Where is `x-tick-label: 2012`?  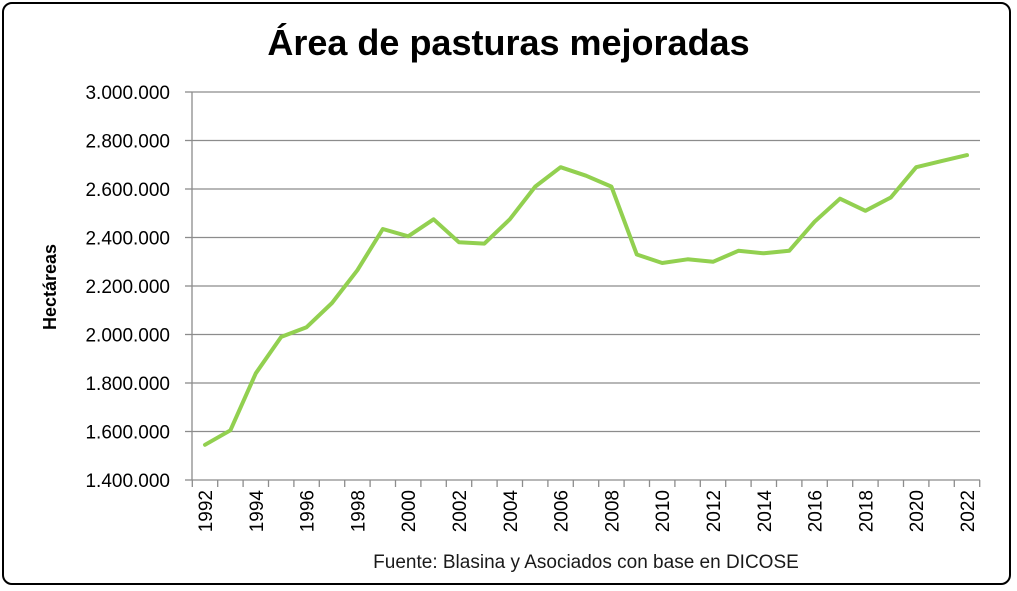
x-tick-label: 2012 is located at coordinates (714, 511).